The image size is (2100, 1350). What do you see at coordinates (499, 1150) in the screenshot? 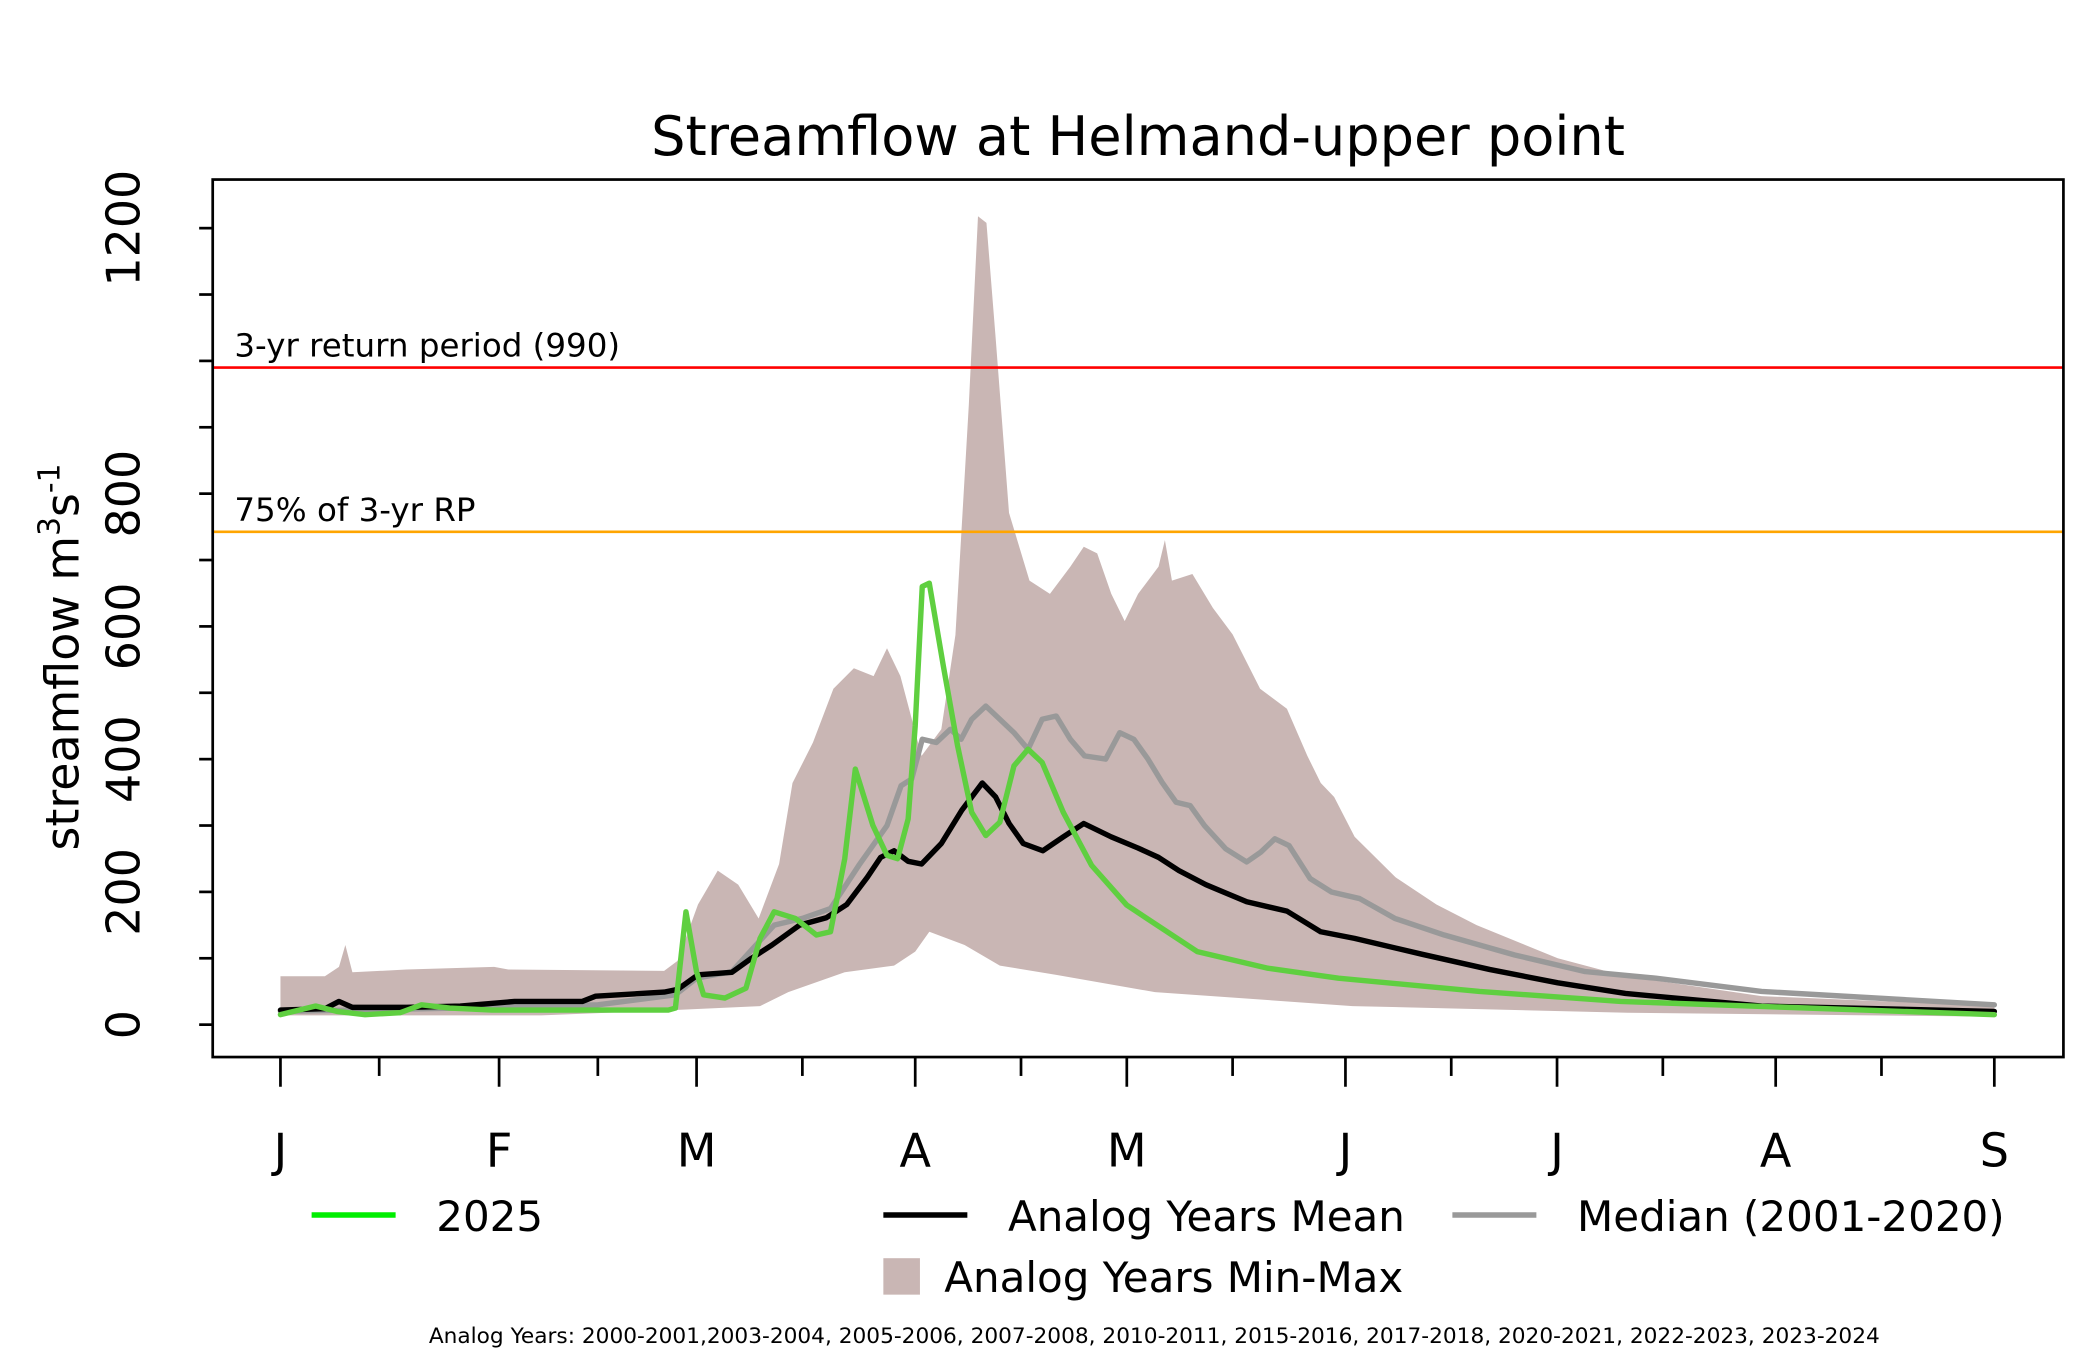
I see `x-tick-label: F` at bounding box center [499, 1150].